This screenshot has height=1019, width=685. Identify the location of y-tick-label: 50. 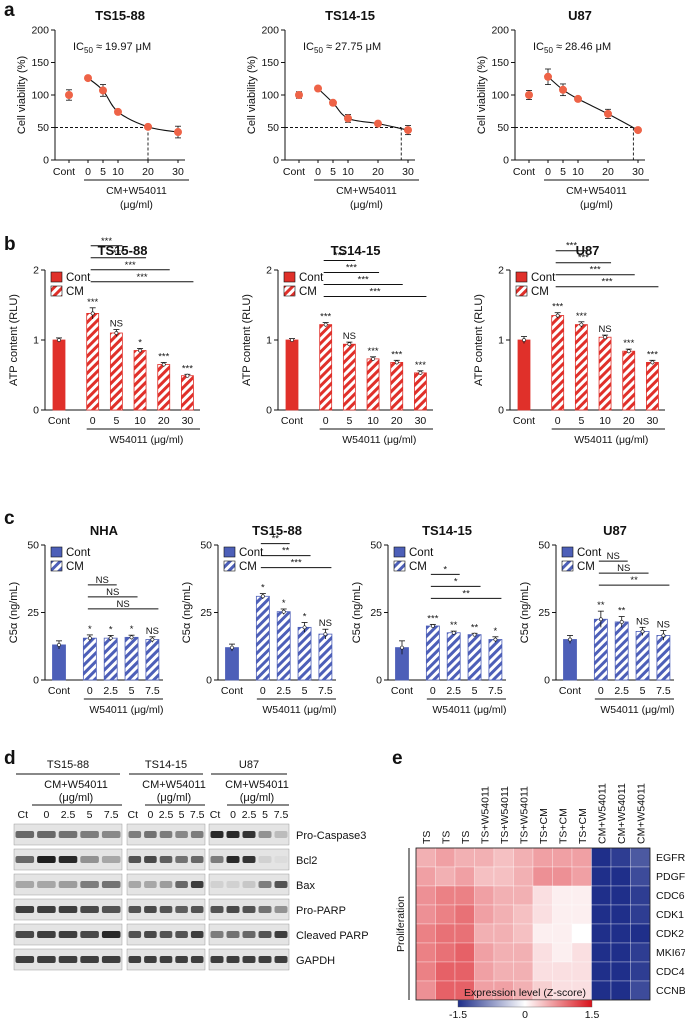
(33, 546).